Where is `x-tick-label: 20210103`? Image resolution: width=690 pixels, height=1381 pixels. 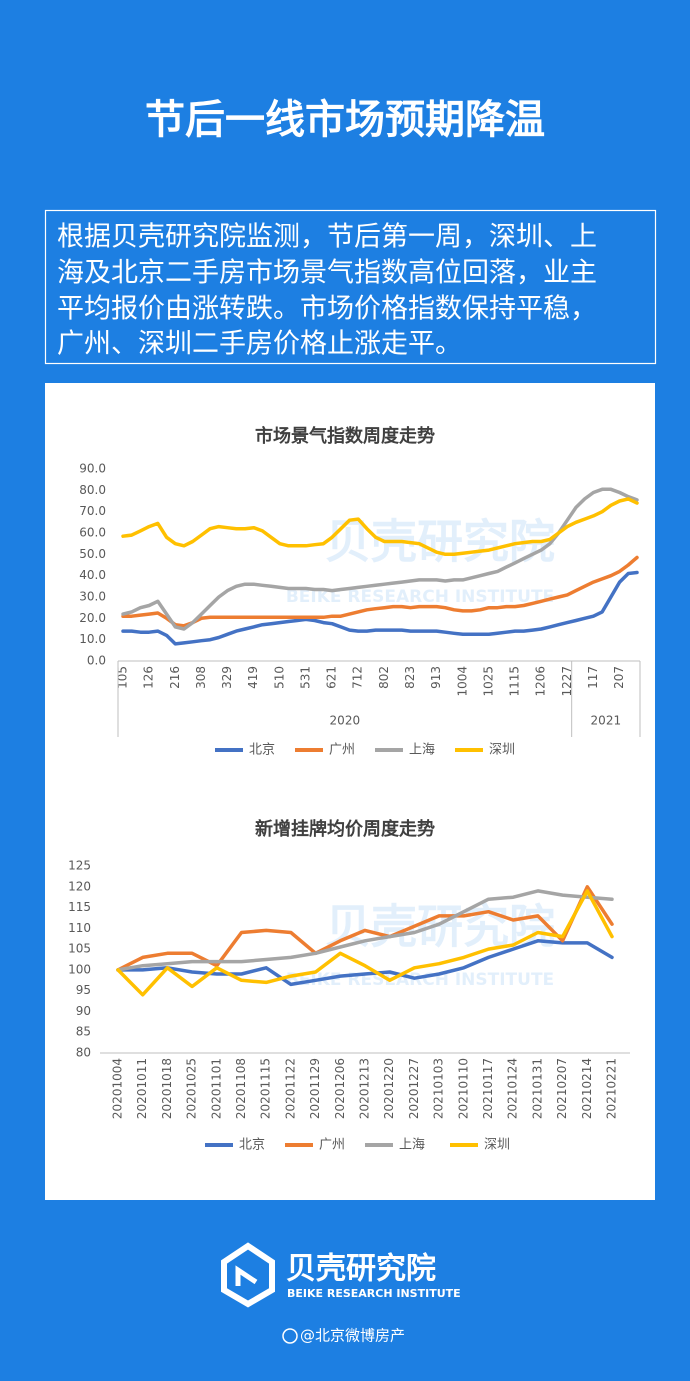 x-tick-label: 20210103 is located at coordinates (439, 1088).